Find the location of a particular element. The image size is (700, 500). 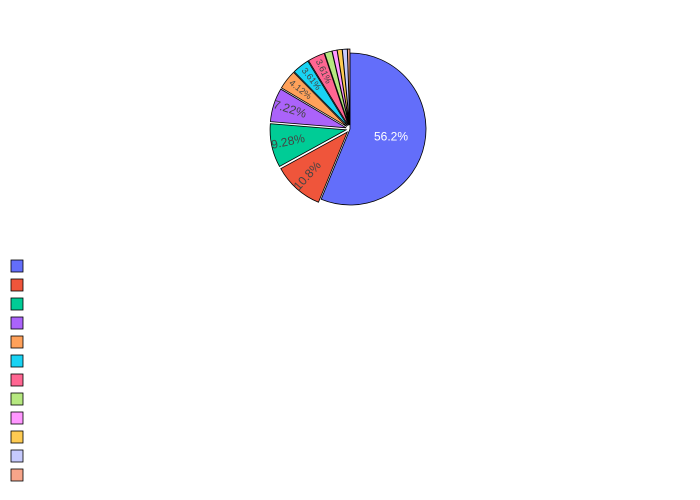

pie-slices is located at coordinates (348, 127).